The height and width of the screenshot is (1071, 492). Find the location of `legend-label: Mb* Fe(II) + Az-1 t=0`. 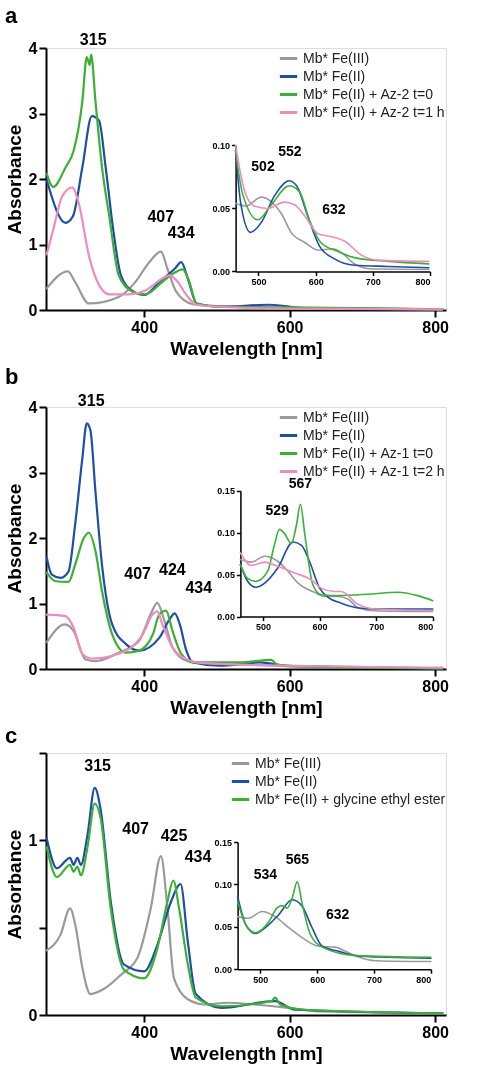

legend-label: Mb* Fe(II) + Az-1 t=0 is located at coordinates (368, 452).